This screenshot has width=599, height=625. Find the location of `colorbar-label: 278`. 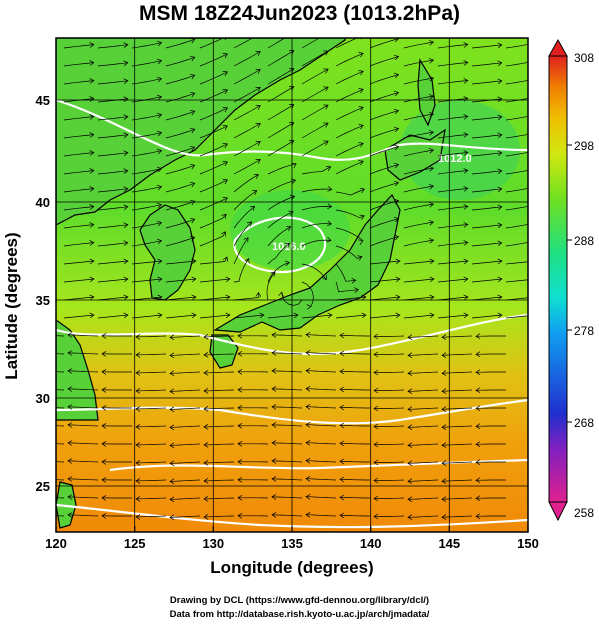

colorbar-label: 278 is located at coordinates (584, 331).